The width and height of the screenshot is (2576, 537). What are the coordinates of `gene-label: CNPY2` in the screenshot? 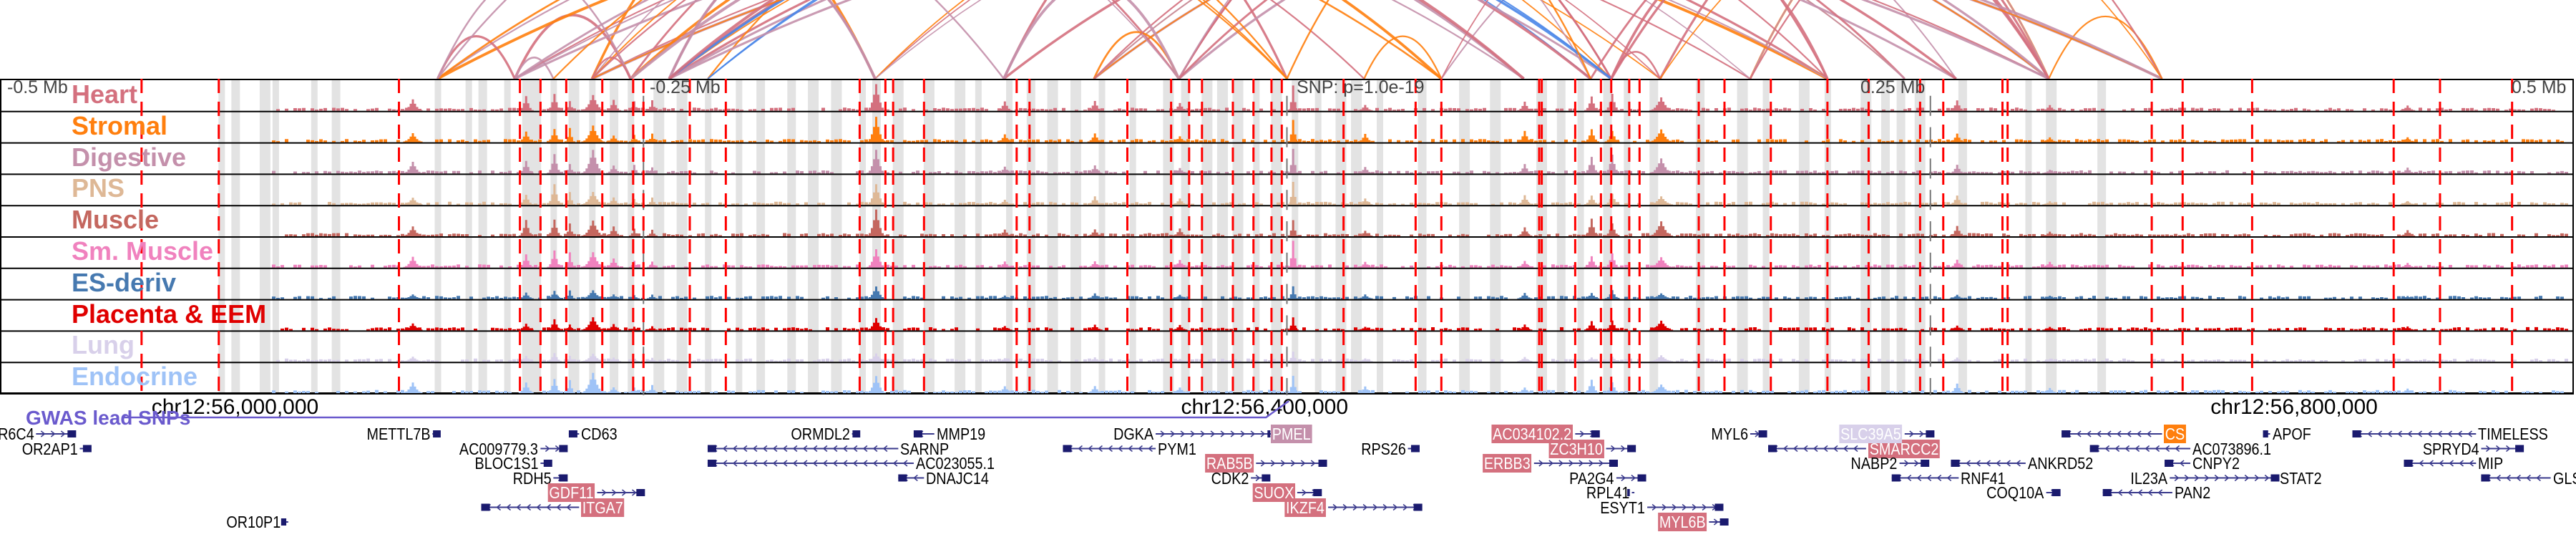 It's located at (2216, 463).